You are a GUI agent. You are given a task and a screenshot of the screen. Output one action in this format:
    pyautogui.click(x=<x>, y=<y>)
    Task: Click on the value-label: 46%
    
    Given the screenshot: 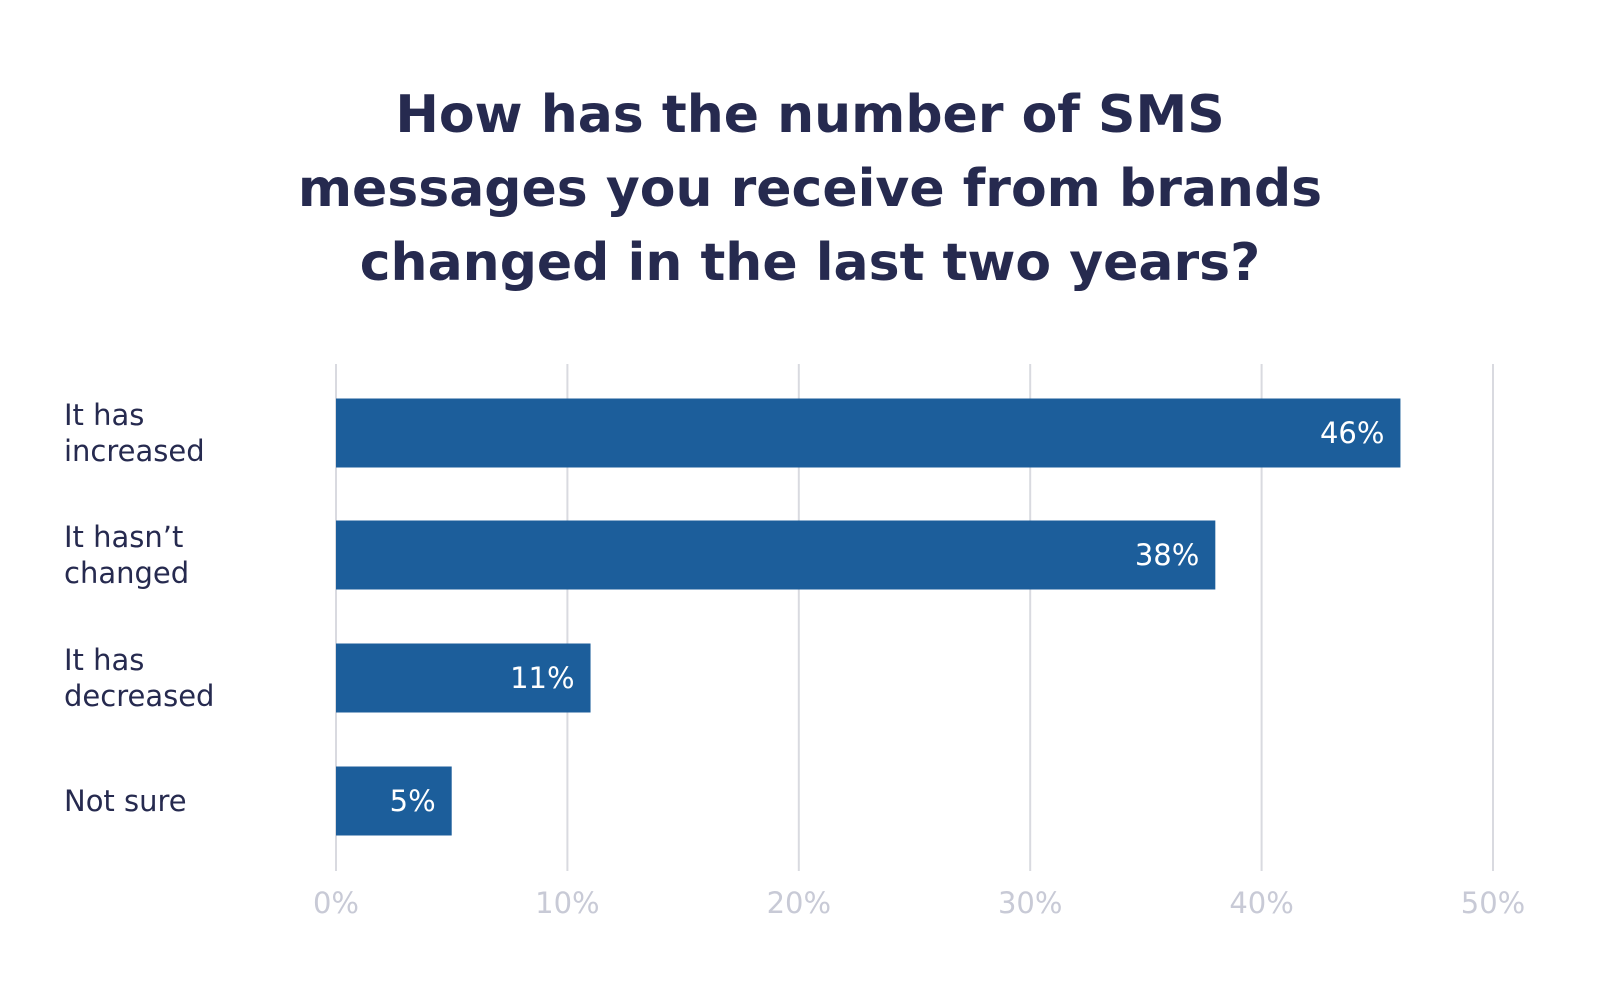 What is the action you would take?
    pyautogui.click(x=1352, y=433)
    